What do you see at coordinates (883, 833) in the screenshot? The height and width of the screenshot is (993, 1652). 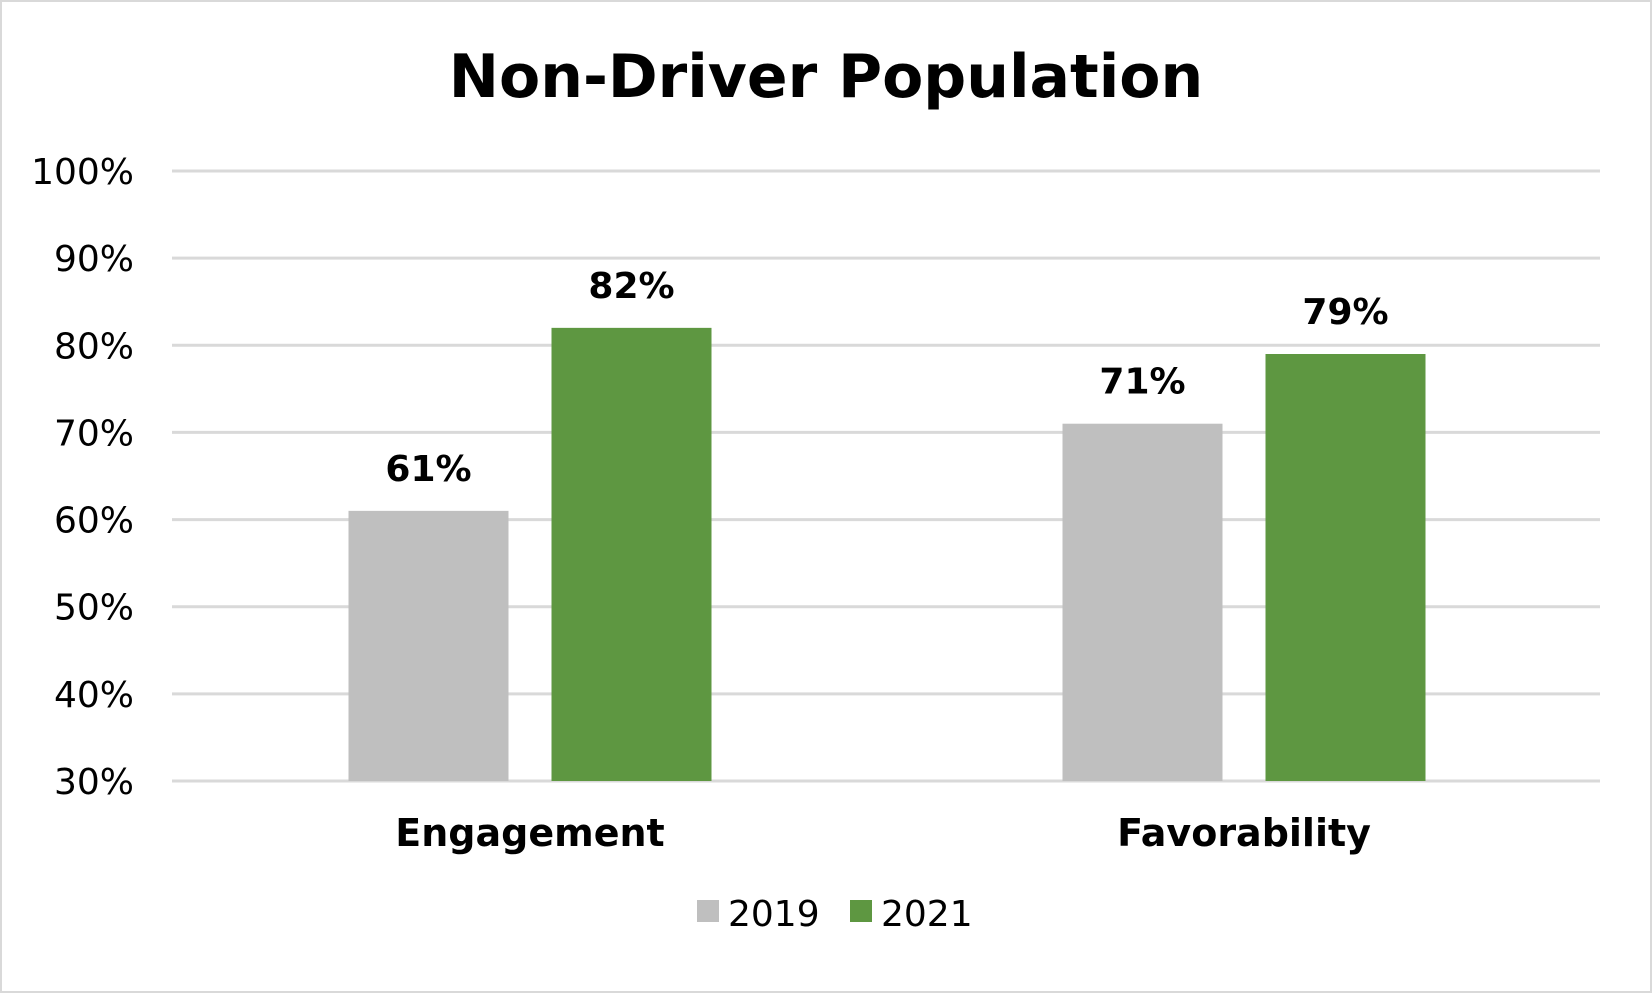 I see `x-axis: Engagement Favorability` at bounding box center [883, 833].